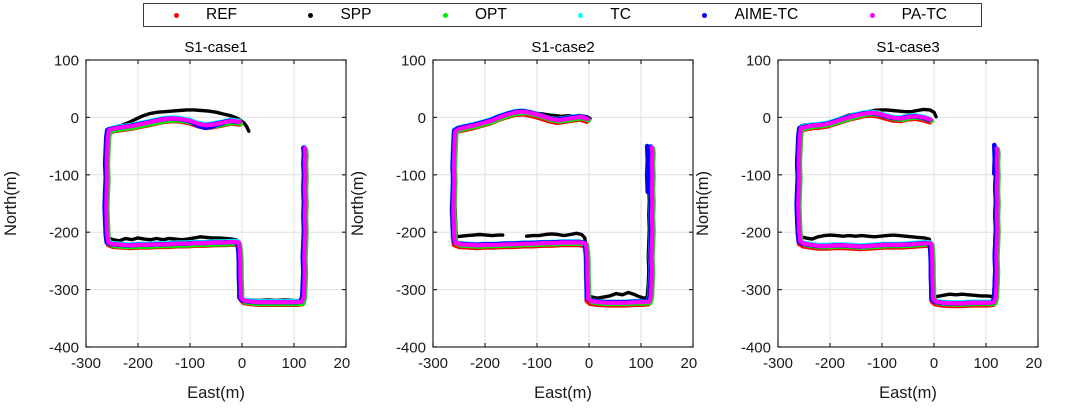 The image size is (1080, 412). What do you see at coordinates (221, 15) in the screenshot?
I see `legend-label: REF` at bounding box center [221, 15].